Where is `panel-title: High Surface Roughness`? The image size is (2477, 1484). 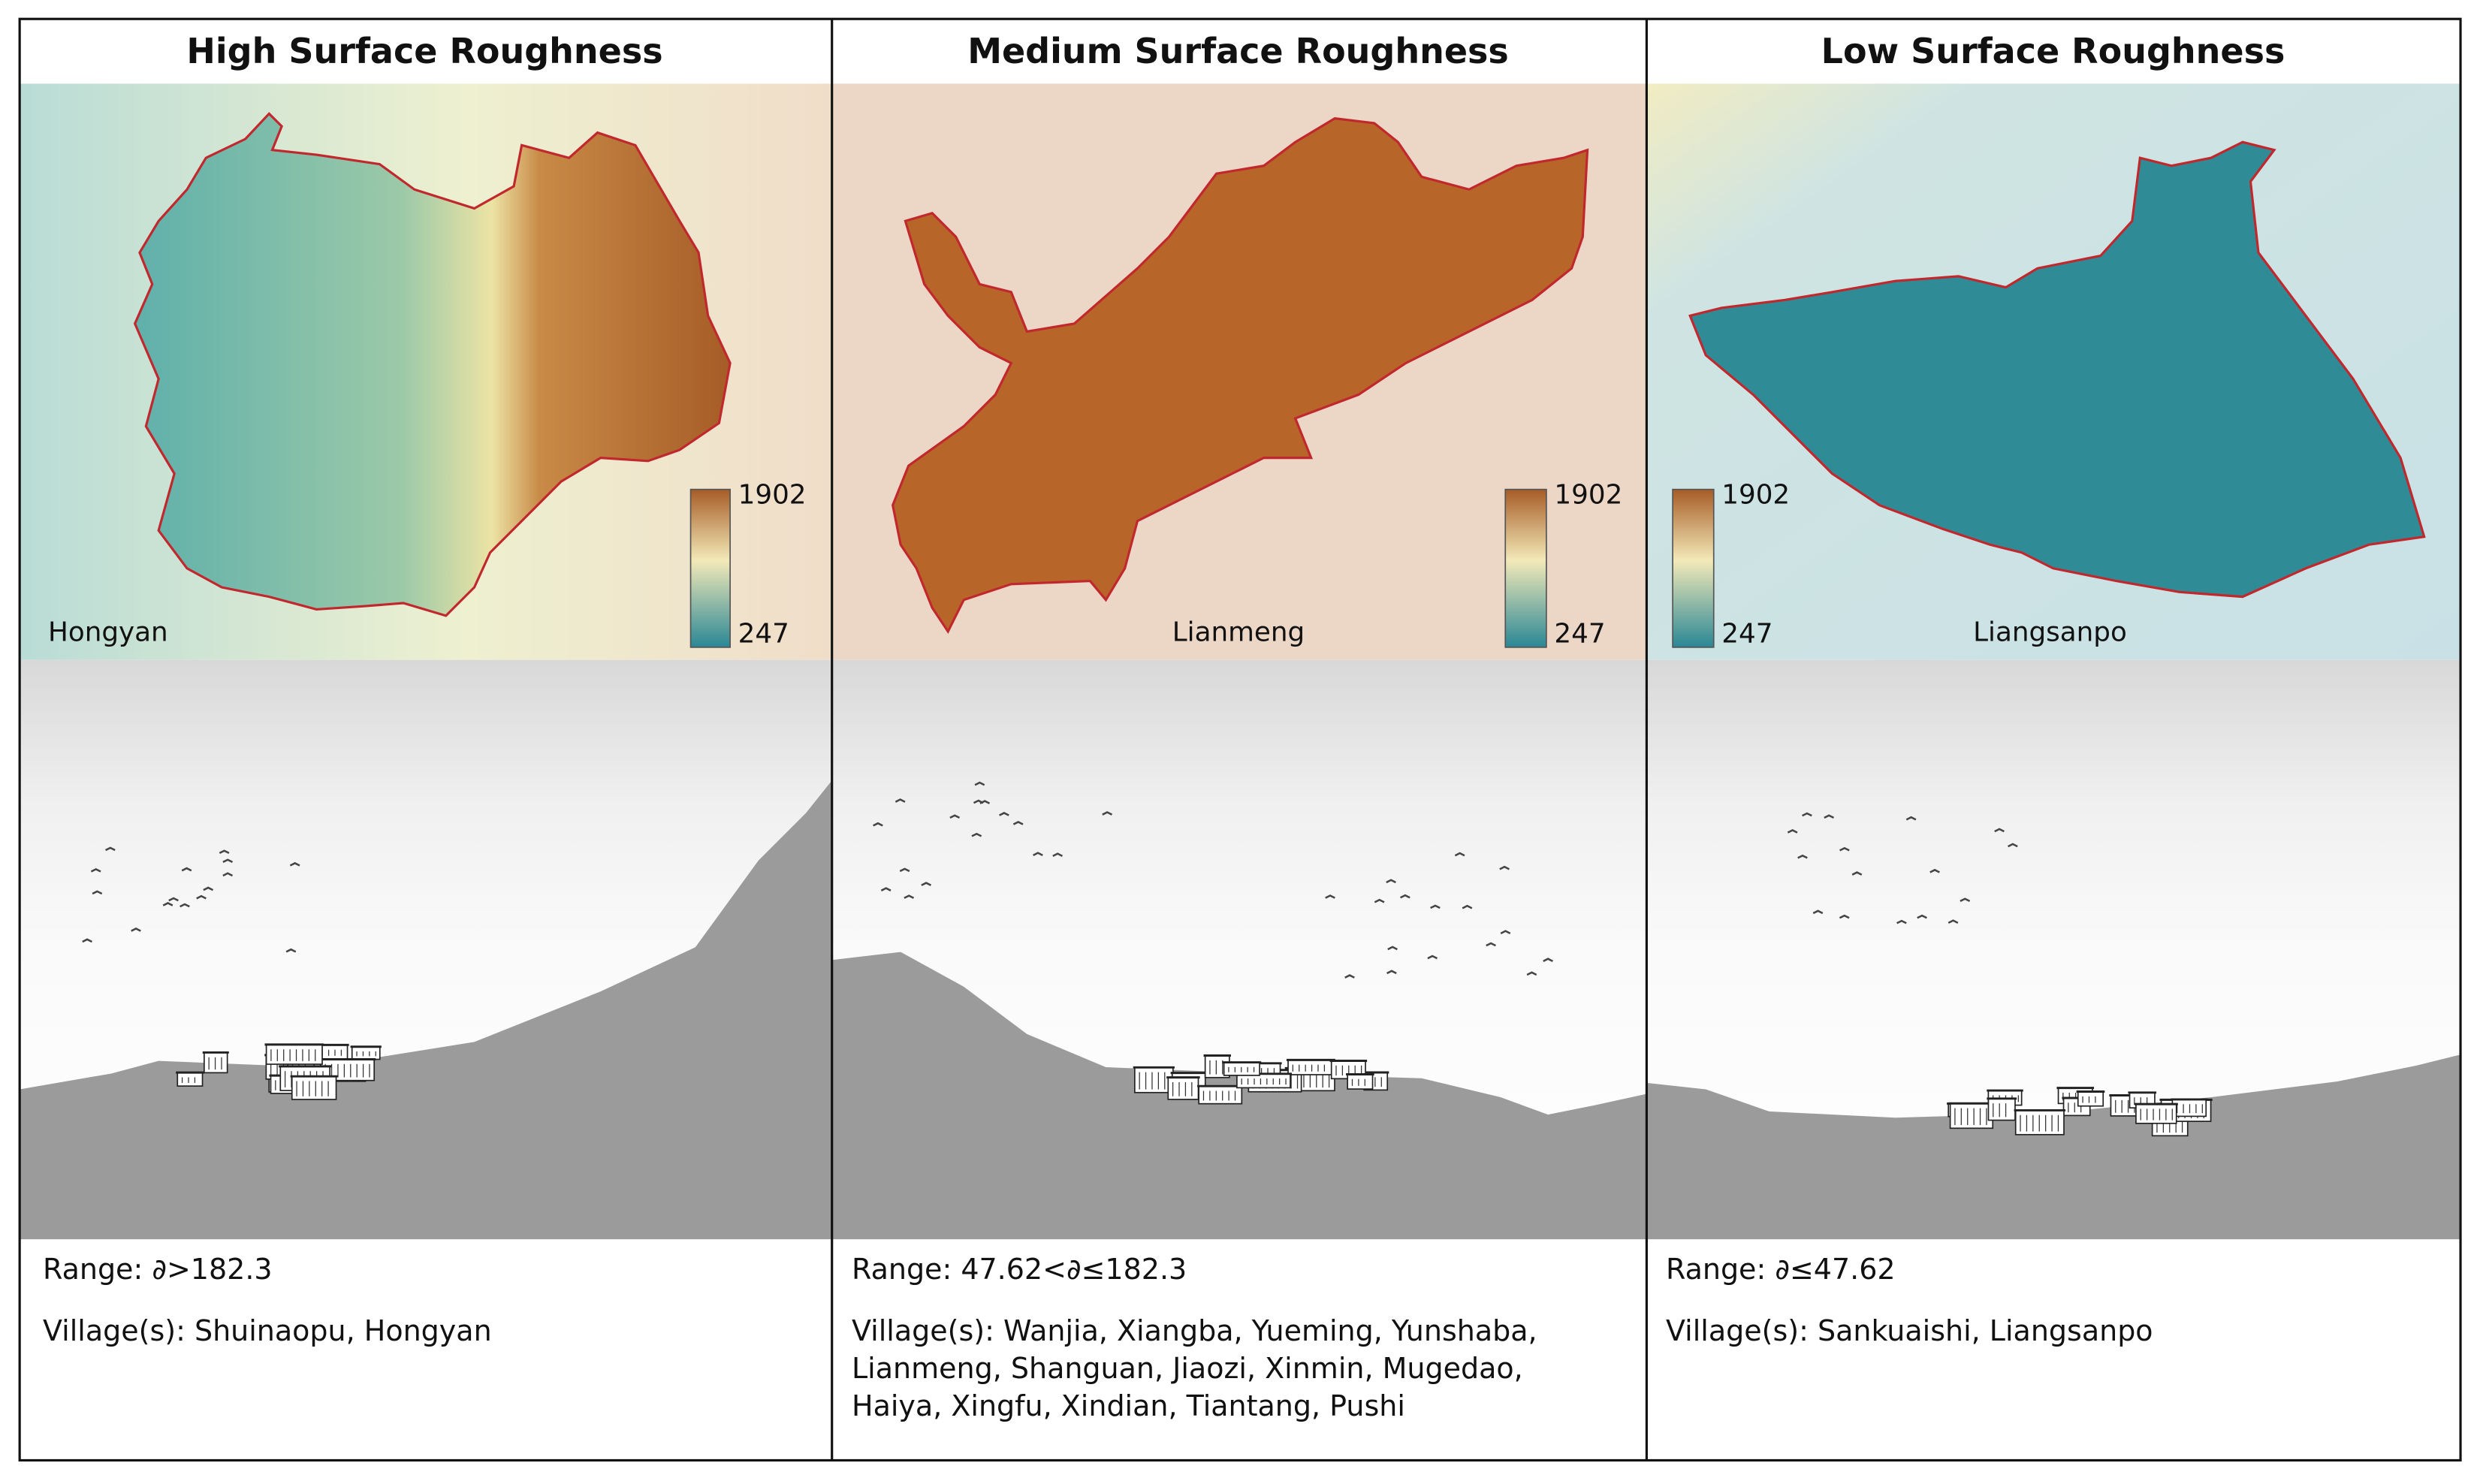
panel-title: High Surface Roughness is located at coordinates (424, 51).